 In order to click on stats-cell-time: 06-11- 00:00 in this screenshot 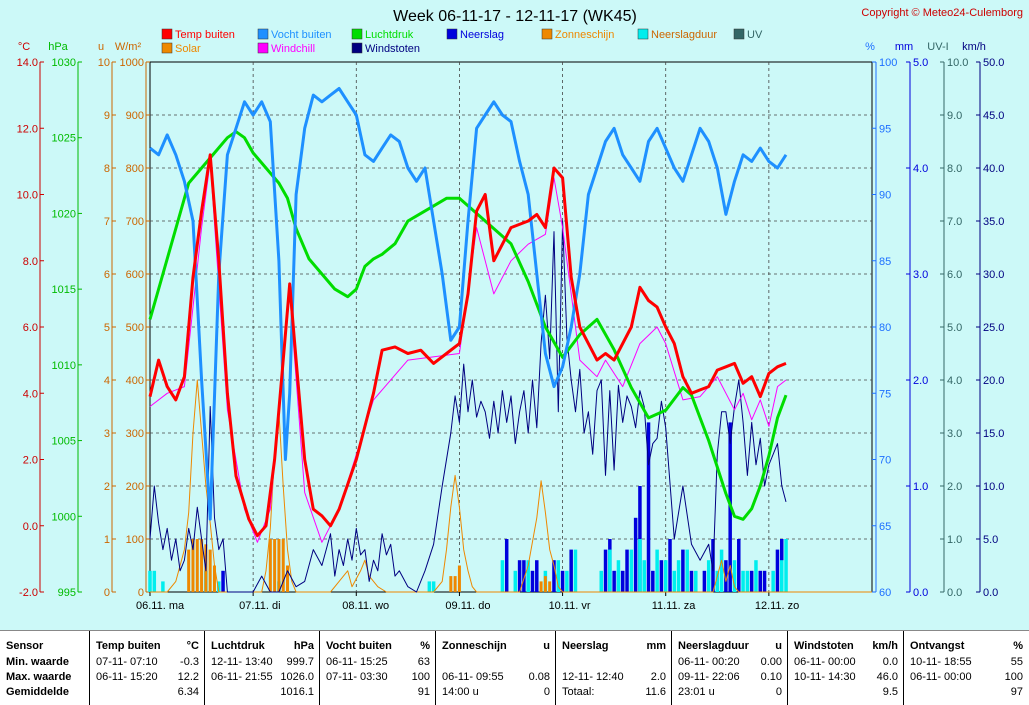, I will do `click(825, 662)`.